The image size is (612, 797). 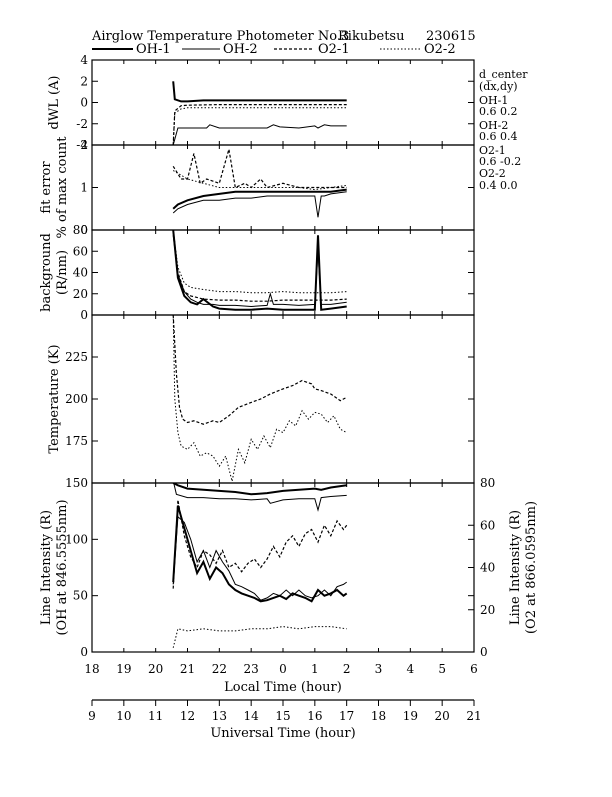 I want to click on ytick-right-label-intensity: 60, so click(x=487, y=525).